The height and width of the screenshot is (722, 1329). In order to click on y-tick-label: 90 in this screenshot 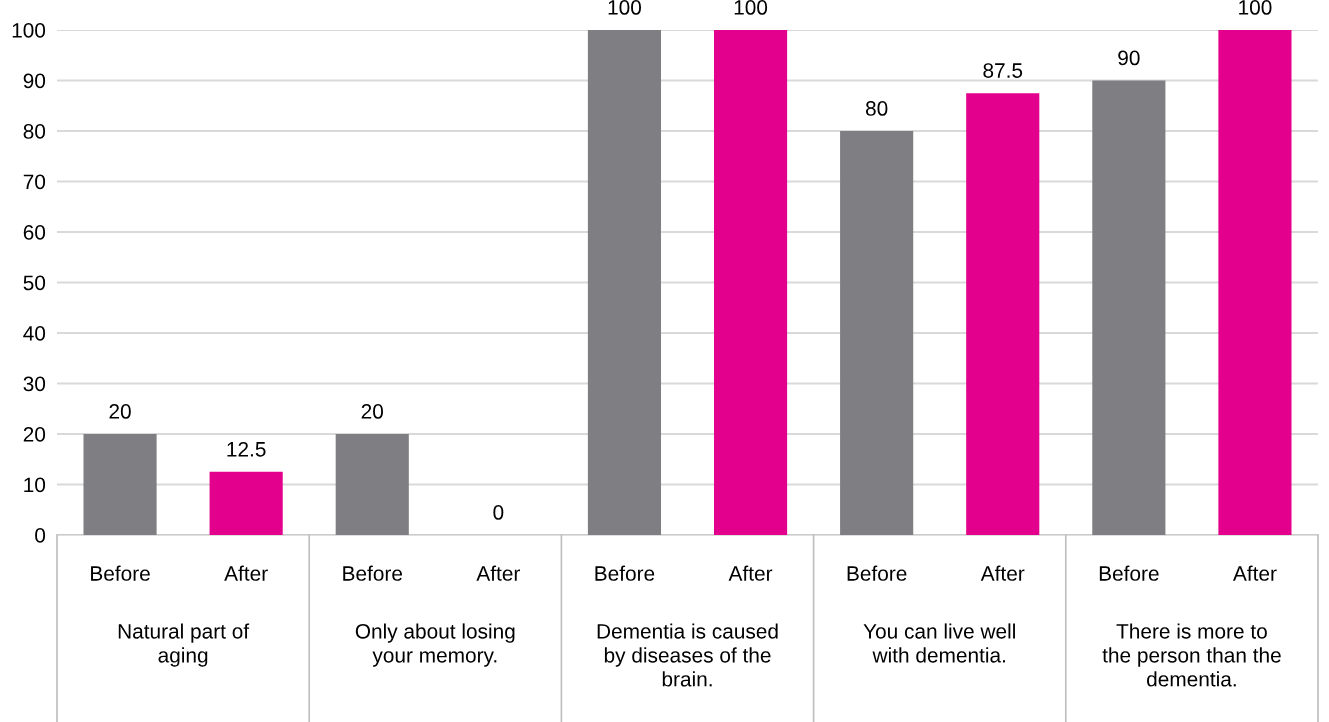, I will do `click(34, 81)`.